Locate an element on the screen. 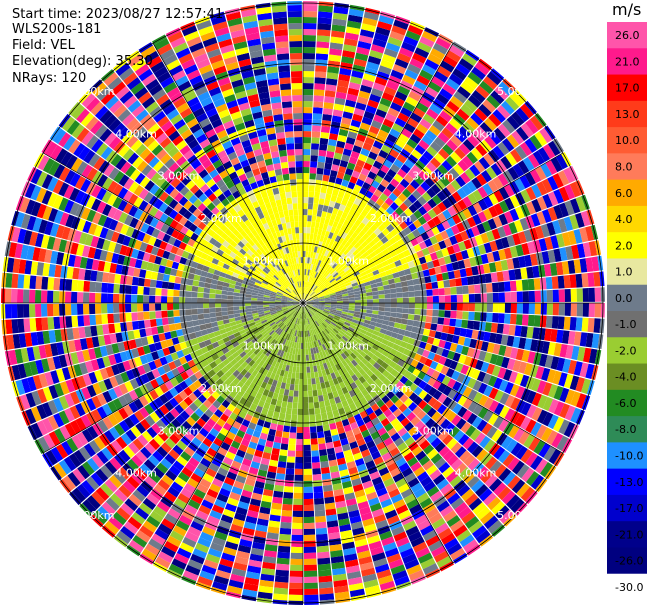  colorbar-tick-label: -17.0 is located at coordinates (629, 508).